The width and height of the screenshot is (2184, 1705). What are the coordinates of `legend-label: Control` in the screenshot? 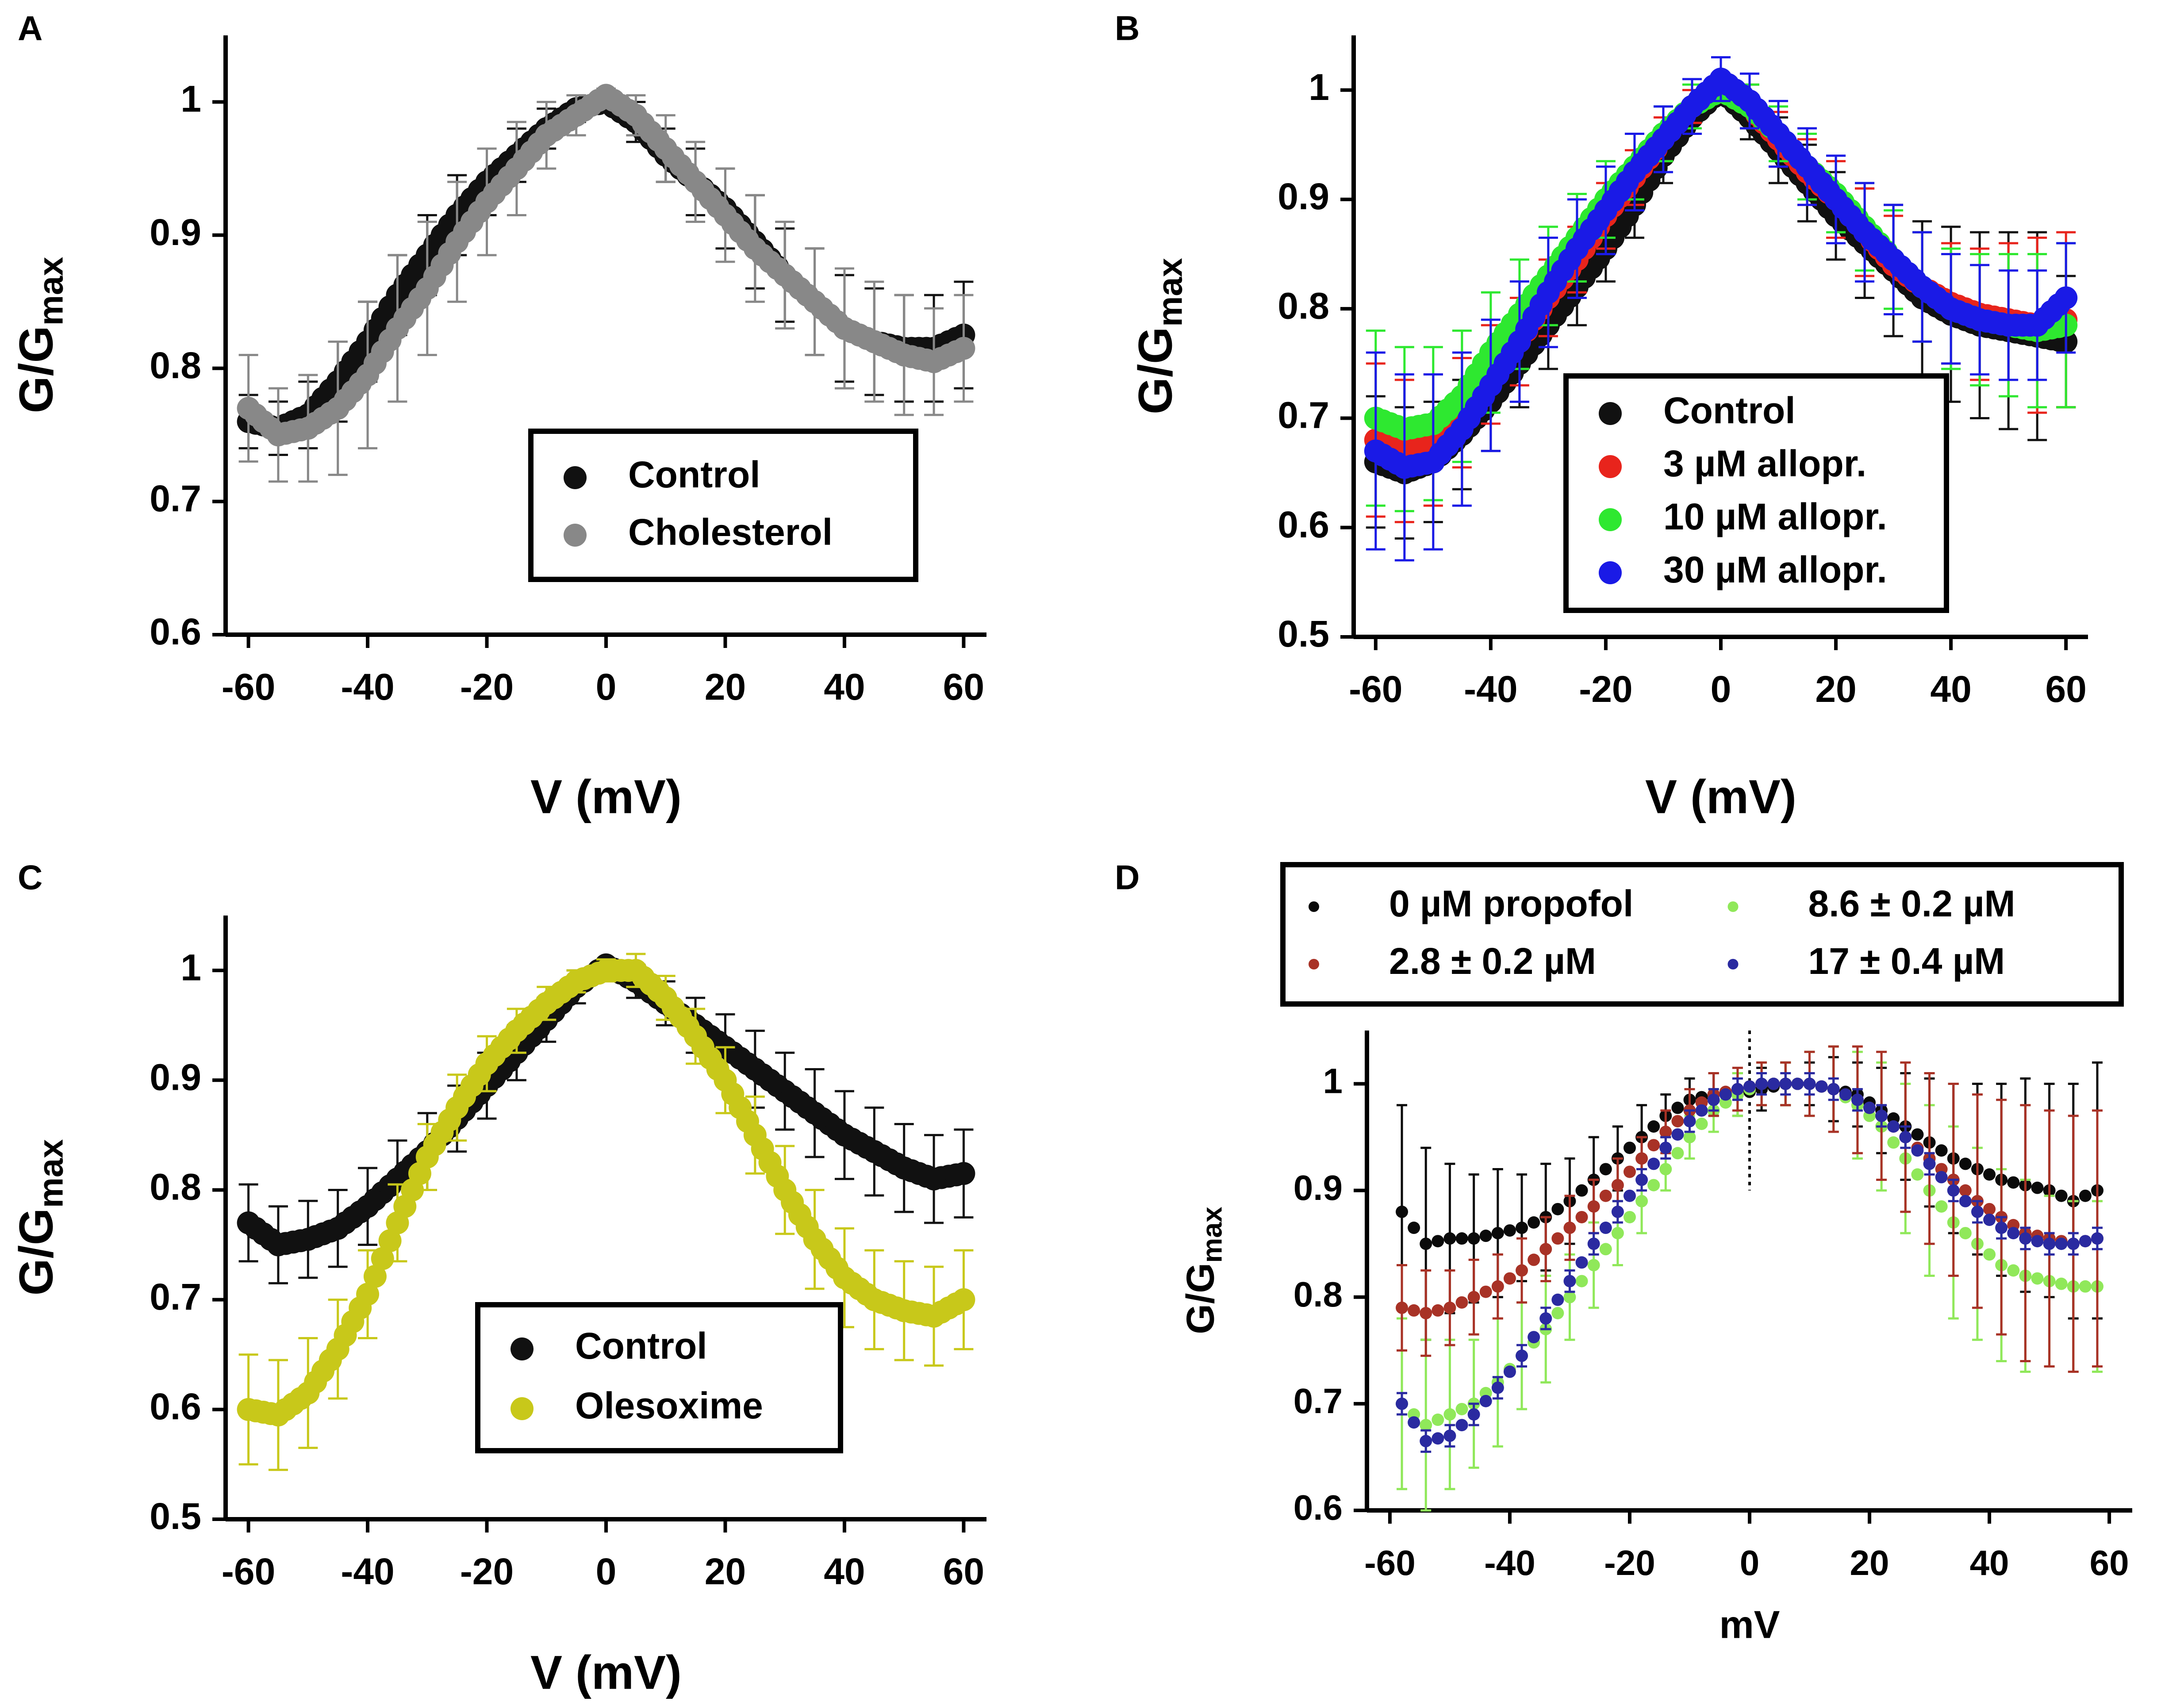 It's located at (641, 1346).